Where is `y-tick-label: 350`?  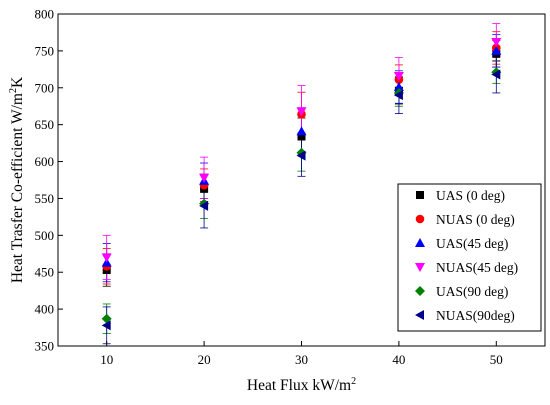
y-tick-label: 350 is located at coordinates (45, 346).